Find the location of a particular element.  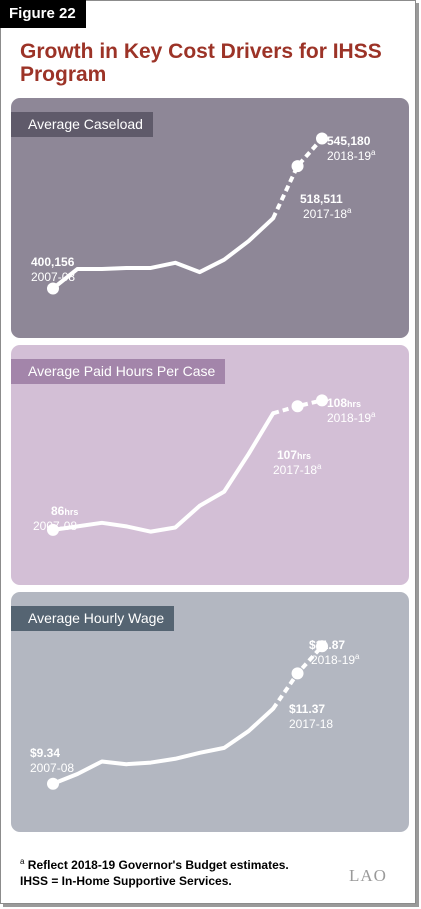

start-label-value: $9.34 is located at coordinates (45, 753).